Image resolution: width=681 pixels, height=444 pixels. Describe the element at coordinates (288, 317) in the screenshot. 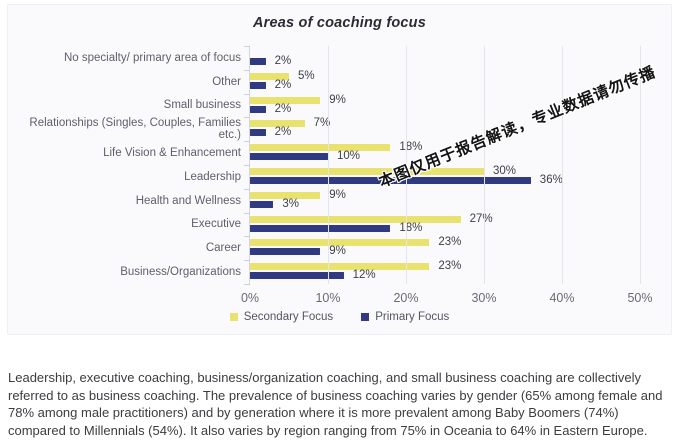

I see `legend-label: Secondary Focus` at that location.